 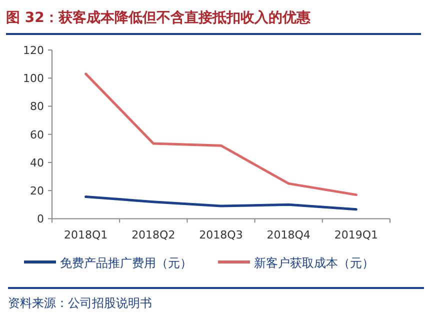 I want to click on y-tick-label: 100, so click(x=33, y=79).